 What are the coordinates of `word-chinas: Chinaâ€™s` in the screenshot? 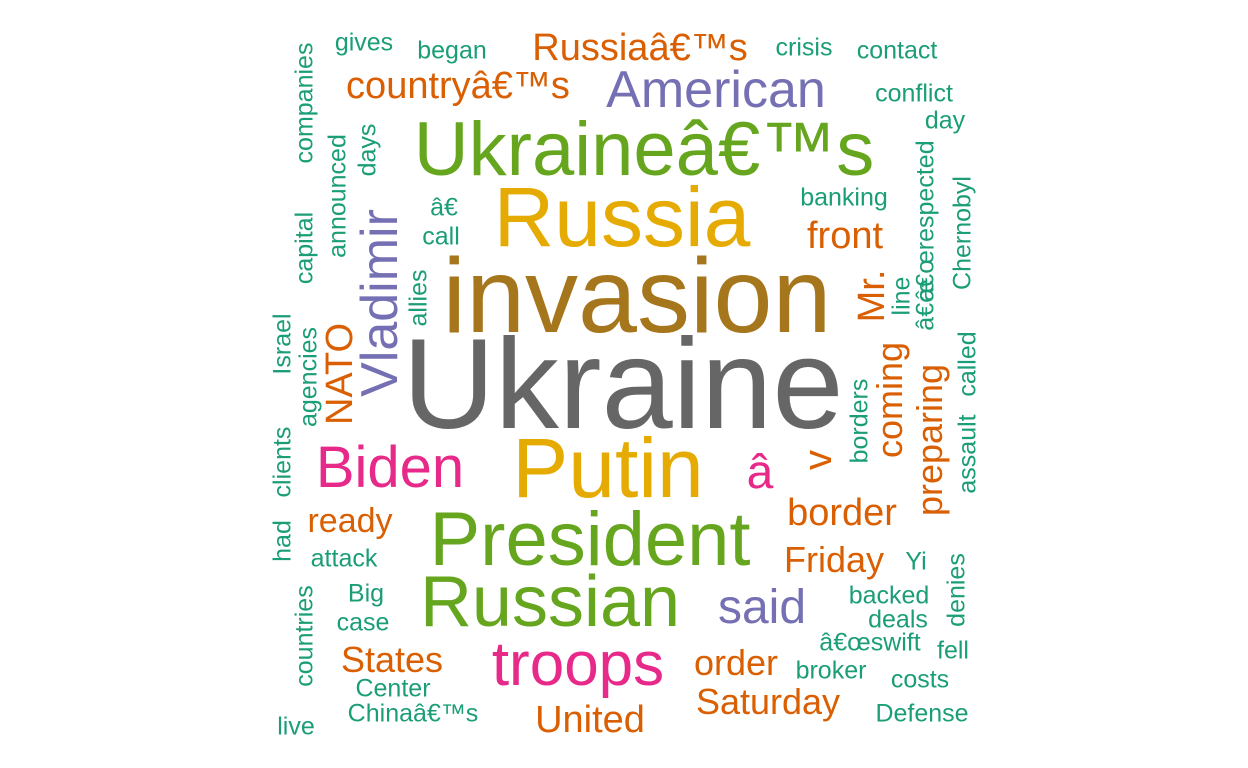 It's located at (413, 713).